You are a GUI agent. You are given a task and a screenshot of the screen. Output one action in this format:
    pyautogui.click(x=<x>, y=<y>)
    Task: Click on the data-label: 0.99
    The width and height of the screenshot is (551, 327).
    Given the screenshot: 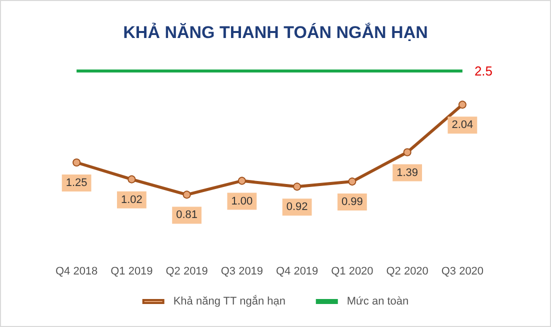 What is the action you would take?
    pyautogui.click(x=352, y=202)
    